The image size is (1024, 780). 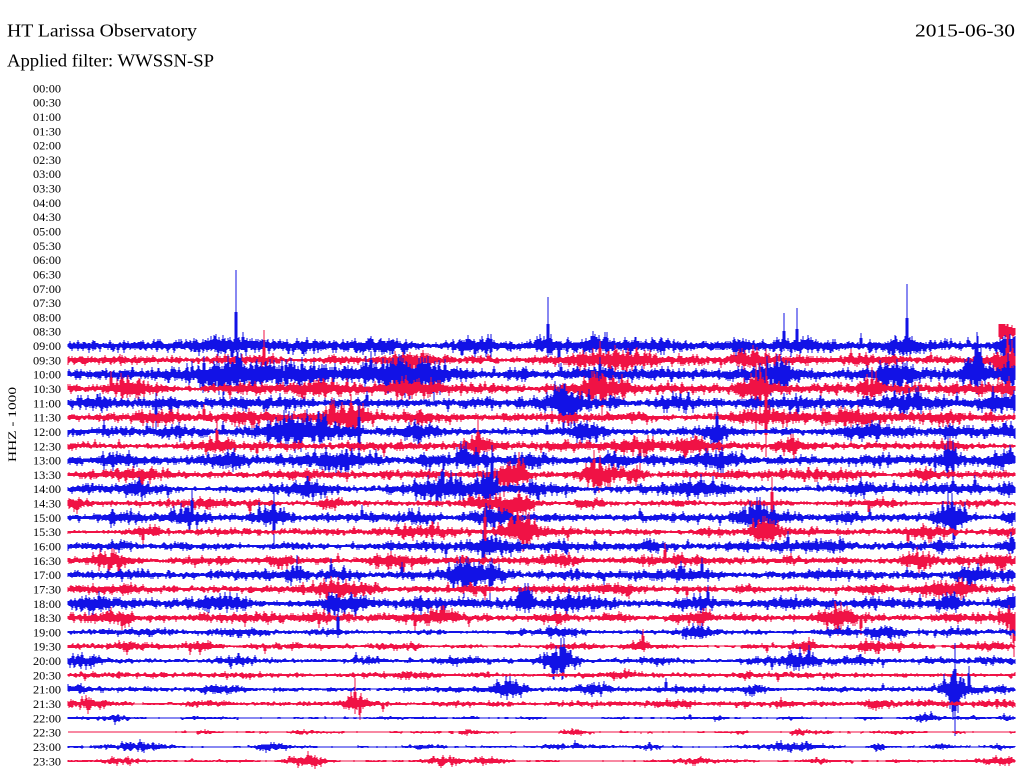 I want to click on svg-text: 18:30, so click(x=47, y=618).